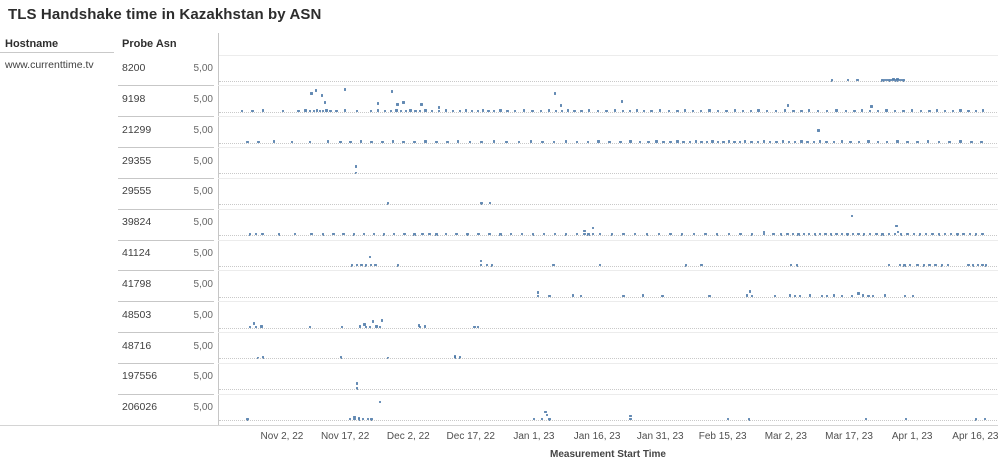 The height and width of the screenshot is (471, 1000). Describe the element at coordinates (218, 229) in the screenshot. I see `y-axis-line` at that location.